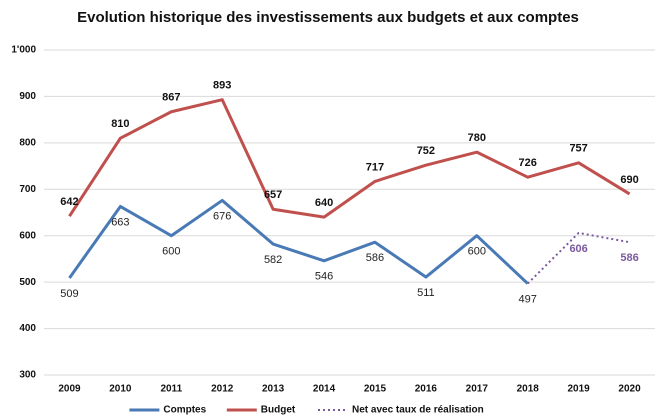 This screenshot has height=420, width=655. I want to click on y-tick-label: 600, so click(27, 235).